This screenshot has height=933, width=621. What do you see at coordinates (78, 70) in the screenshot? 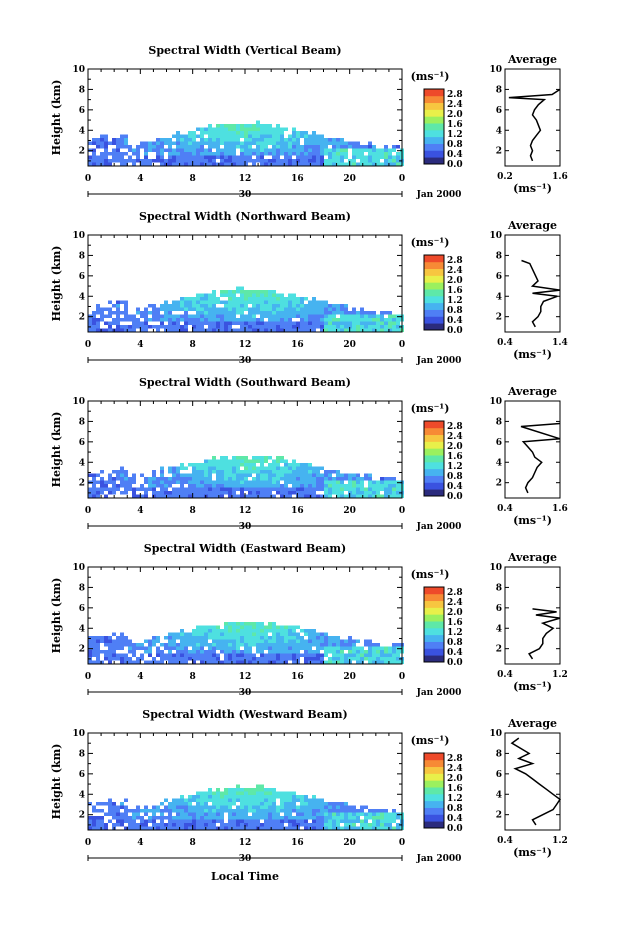
I see `y-tick-label: 10` at bounding box center [78, 70].